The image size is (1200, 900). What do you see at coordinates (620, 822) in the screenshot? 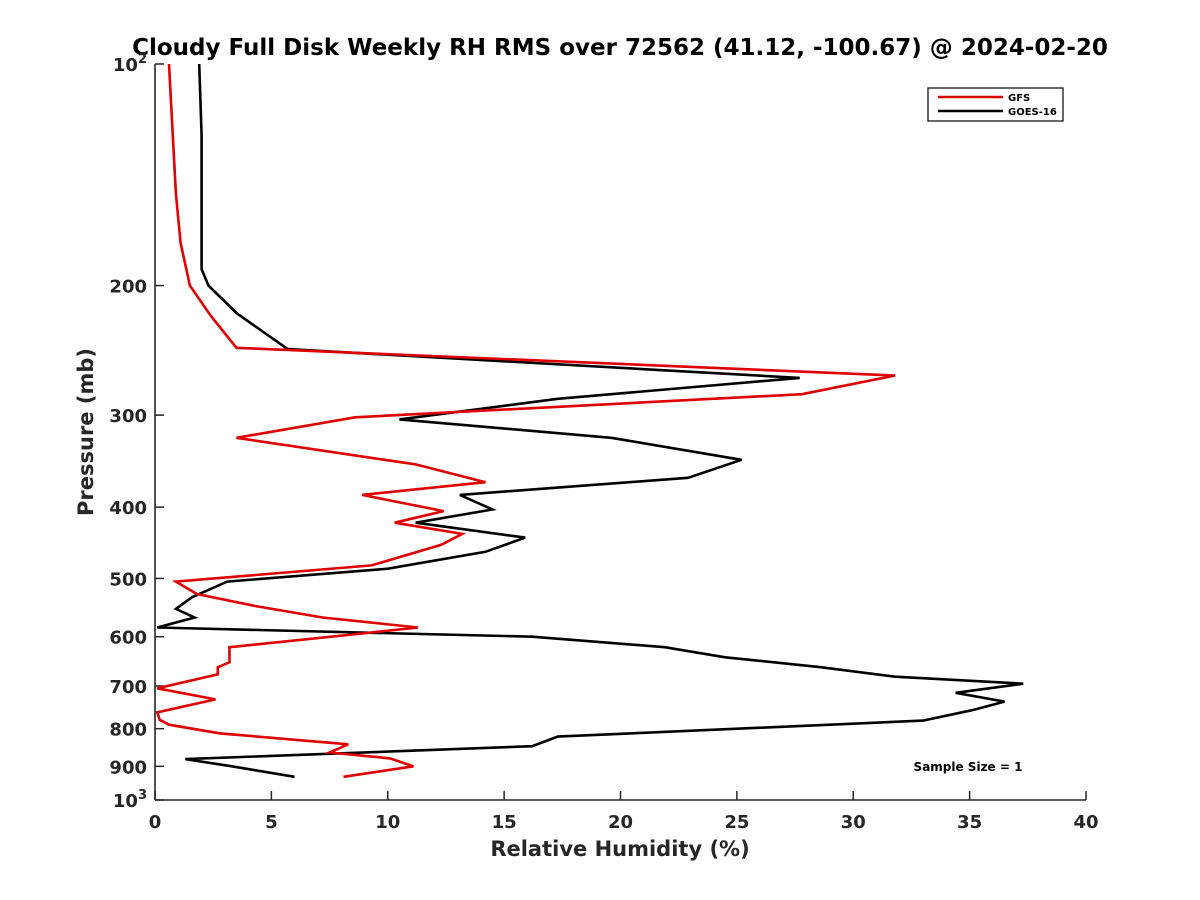
I see `x-tick-label: 20` at bounding box center [620, 822].